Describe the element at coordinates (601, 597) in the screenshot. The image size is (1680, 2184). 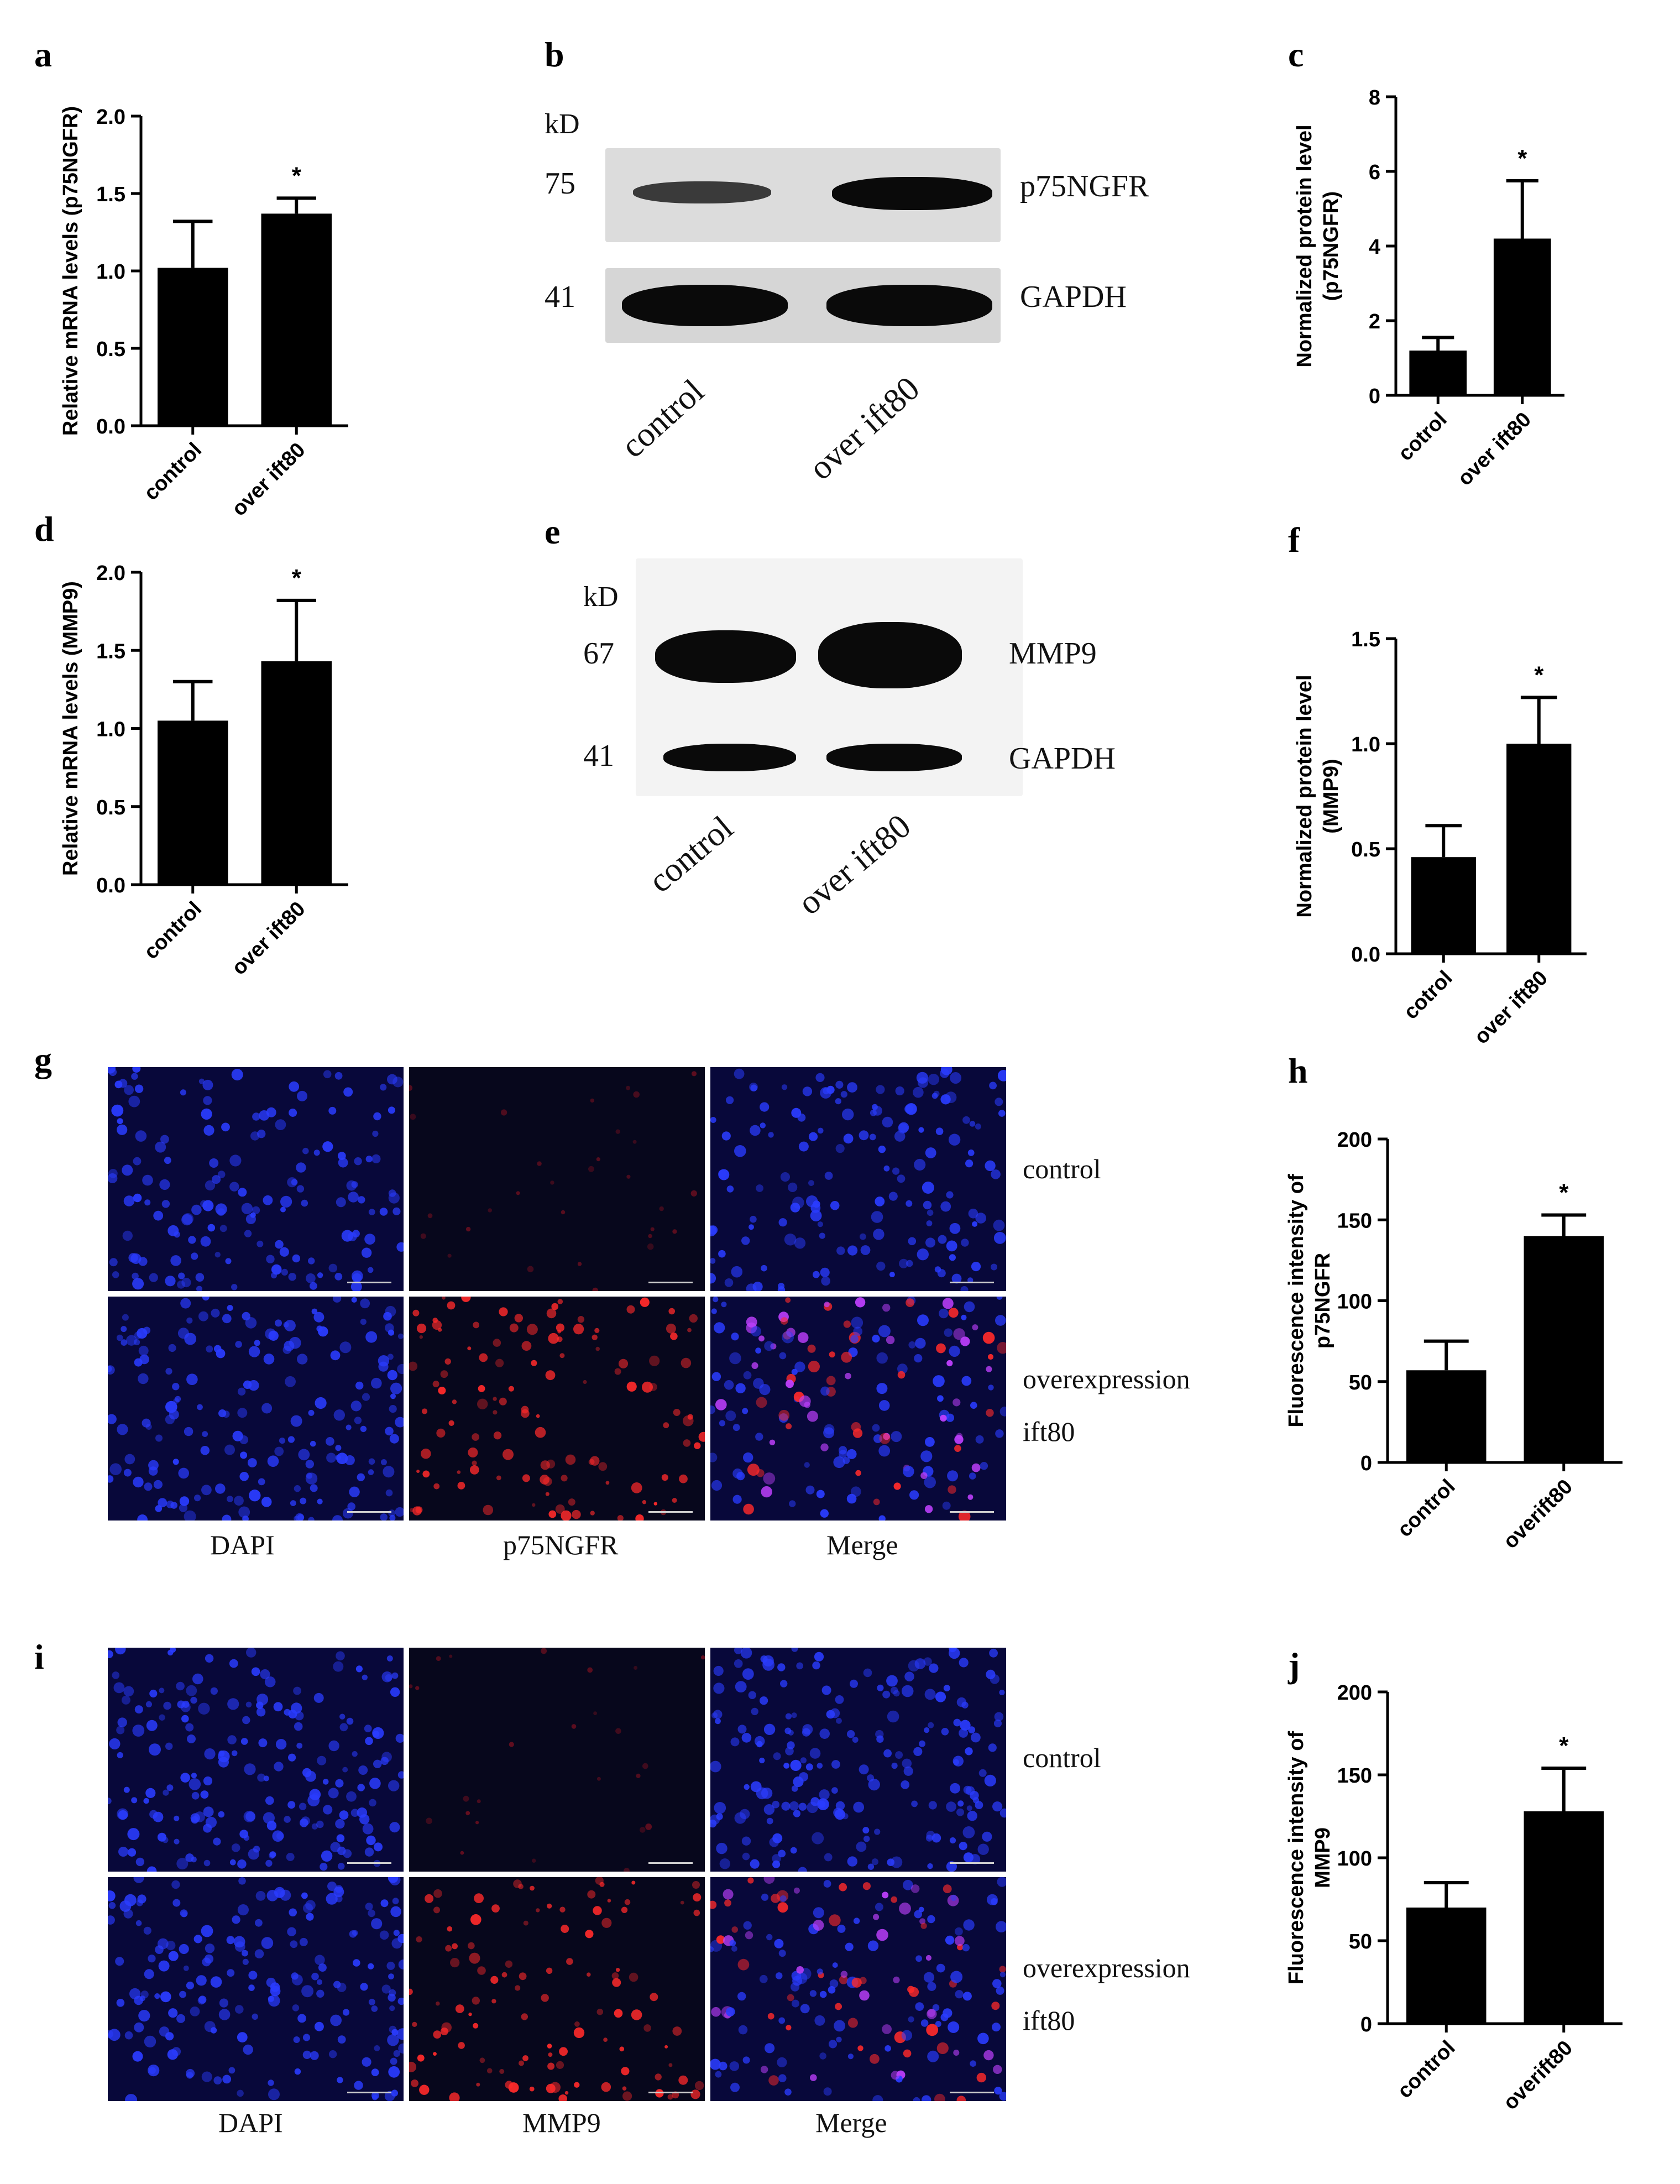
I see `kd-label: kD` at that location.